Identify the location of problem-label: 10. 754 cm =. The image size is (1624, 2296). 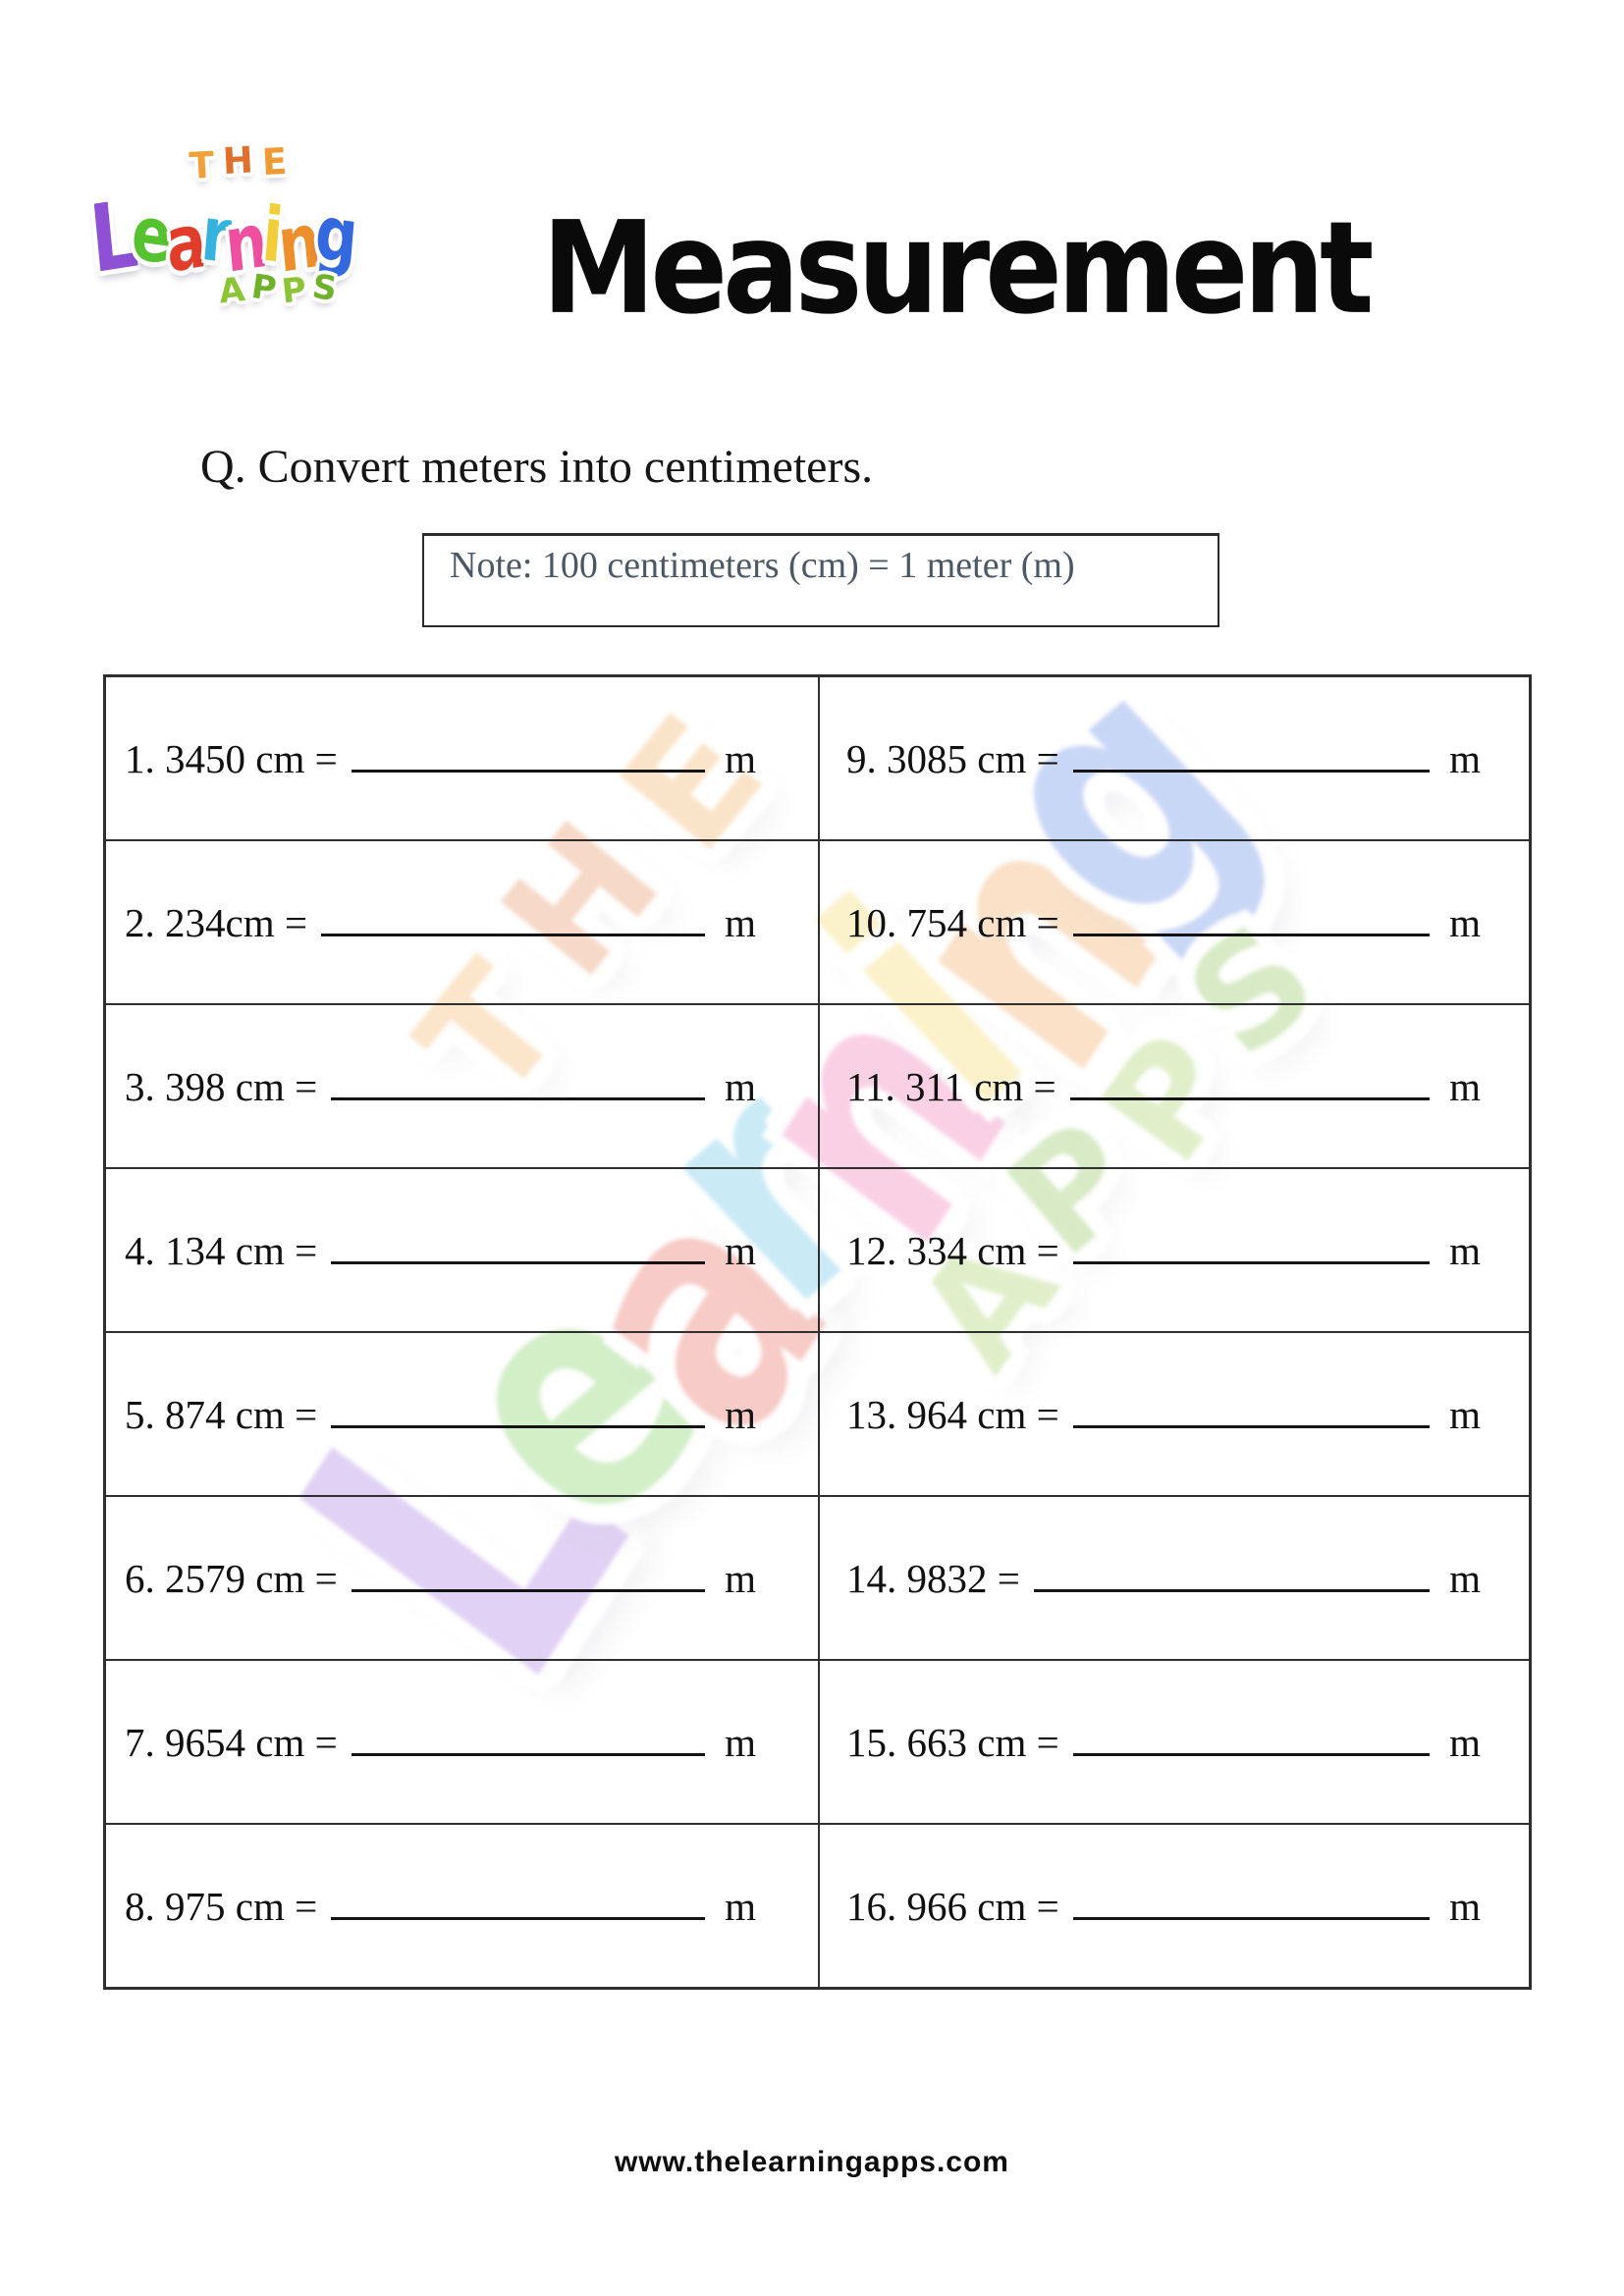
(952, 922).